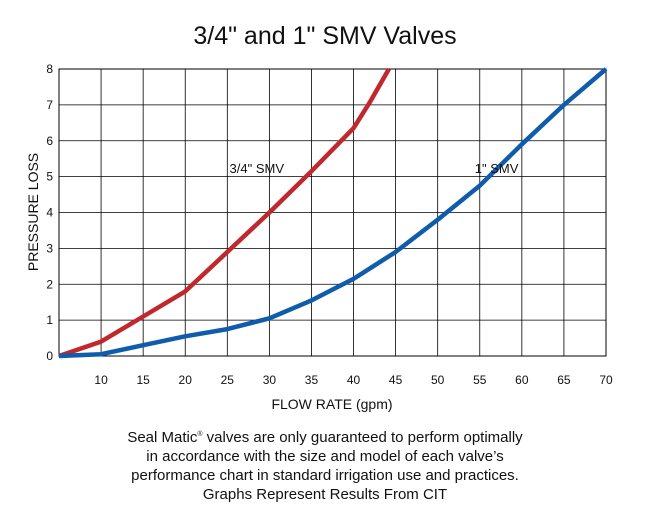 Image resolution: width=650 pixels, height=529 pixels. What do you see at coordinates (325, 494) in the screenshot?
I see `source-note: Graphs Represent Results From CIT` at bounding box center [325, 494].